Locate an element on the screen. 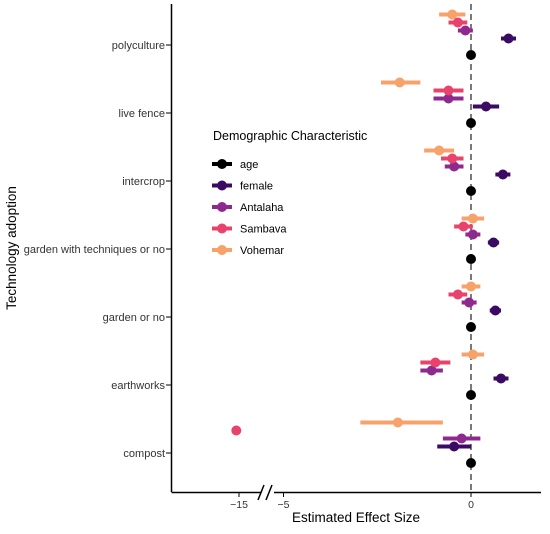 The image size is (550, 534). legend-item: Antalaha is located at coordinates (248, 208).